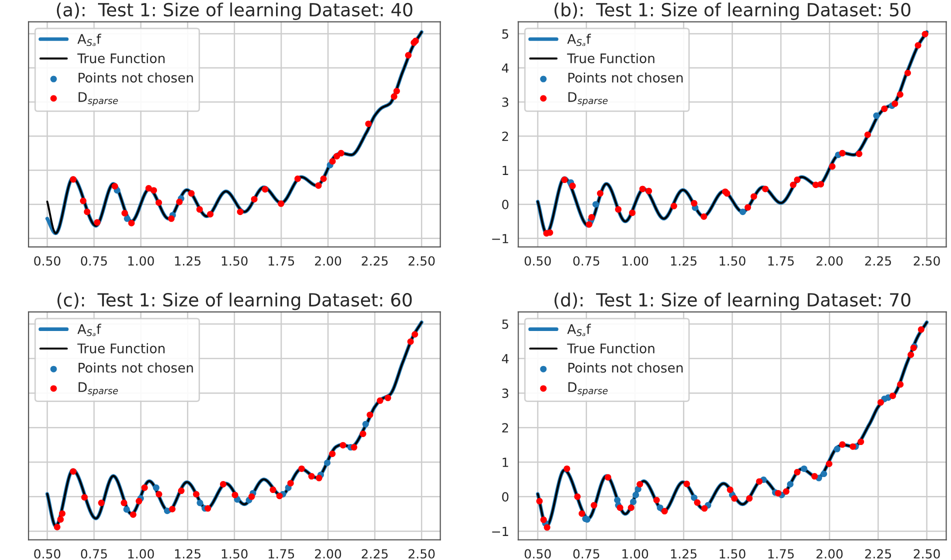 The image size is (951, 560). I want to click on legend-label: A$_{Sₐ}$f, so click(89, 40).